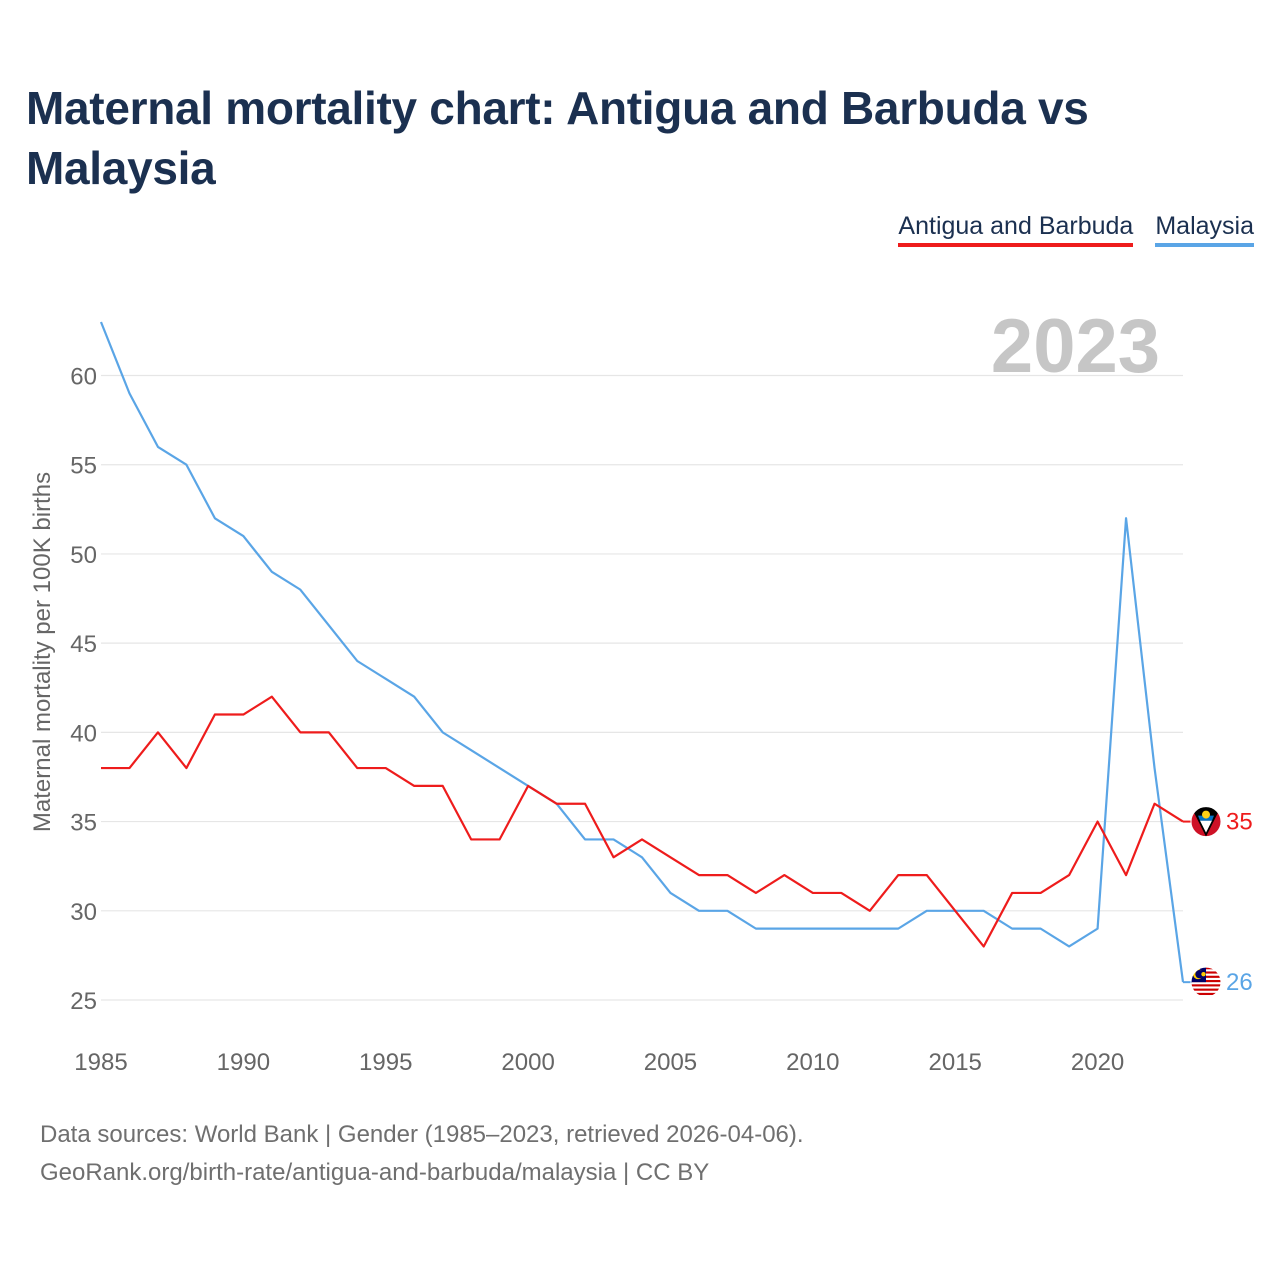 The image size is (1280, 1280). What do you see at coordinates (527, 1062) in the screenshot?
I see `x-tick-label: 2000` at bounding box center [527, 1062].